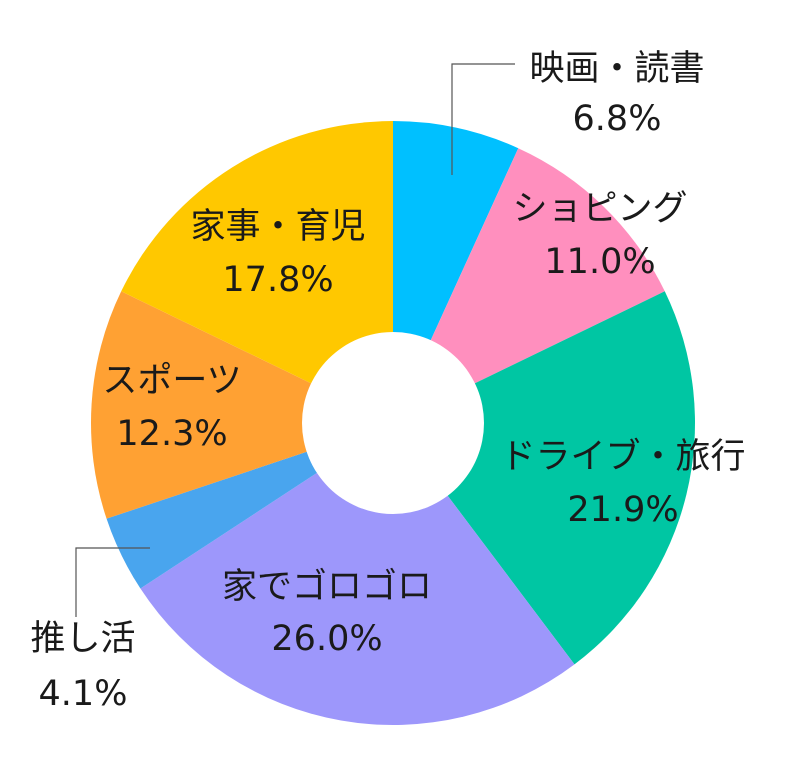 This screenshot has width=787, height=777. I want to click on slice-value-label-7: 17.8%, so click(277, 280).